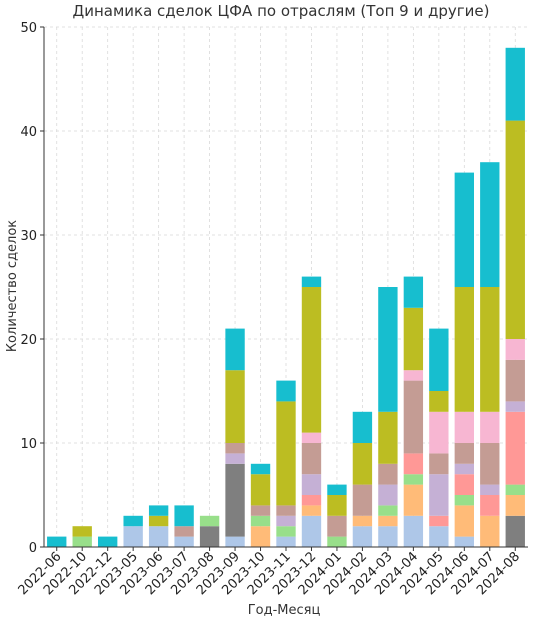 The width and height of the screenshot is (537, 622). What do you see at coordinates (28, 236) in the screenshot?
I see `y-tick-label: 30` at bounding box center [28, 236].